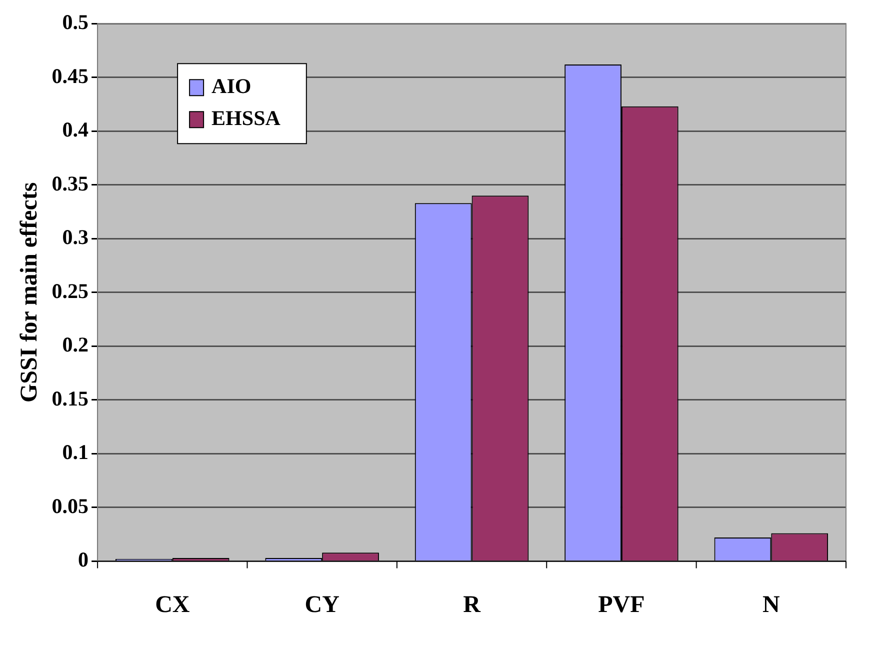 This screenshot has width=872, height=658. What do you see at coordinates (75, 344) in the screenshot?
I see `y-tick-label: 0.2` at bounding box center [75, 344].